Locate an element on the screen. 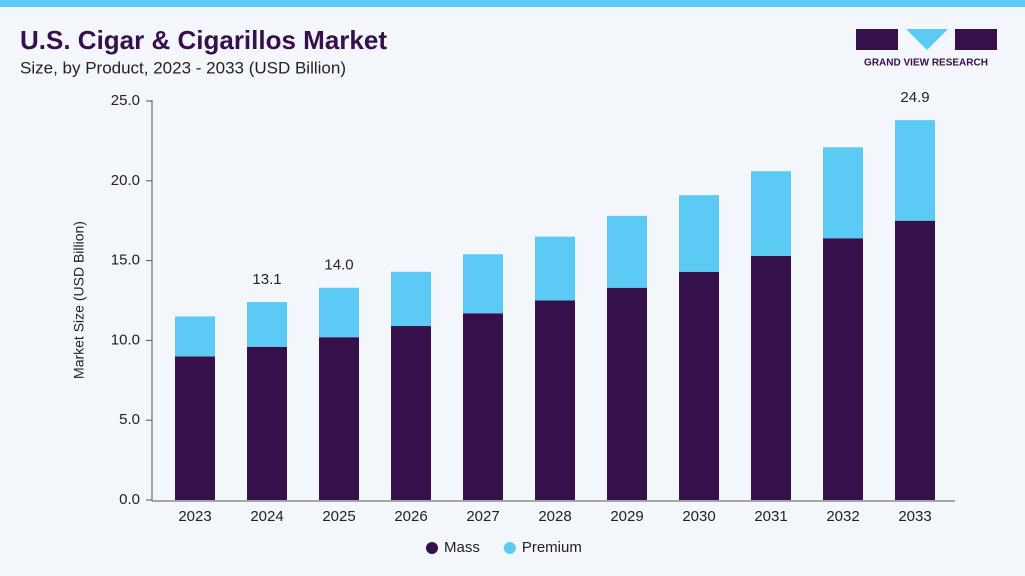 The height and width of the screenshot is (576, 1025). y-tick-label: 5.0 is located at coordinates (129, 419).